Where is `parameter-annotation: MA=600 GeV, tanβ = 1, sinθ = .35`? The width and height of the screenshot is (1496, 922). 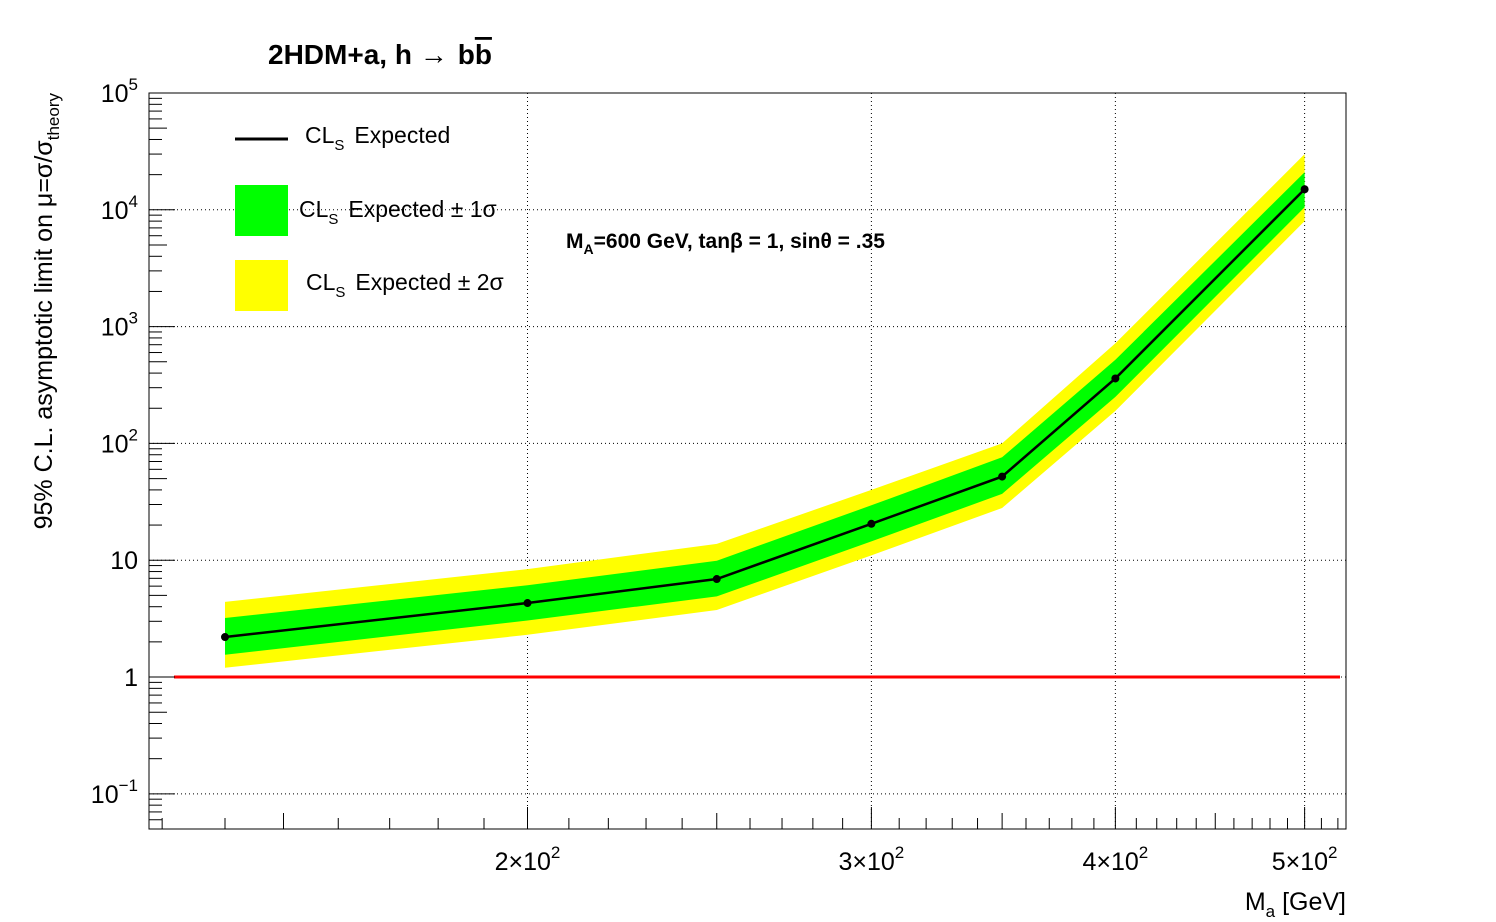
parameter-annotation: MA=600 GeV, tanβ = 1, sinθ = .35 is located at coordinates (725, 243).